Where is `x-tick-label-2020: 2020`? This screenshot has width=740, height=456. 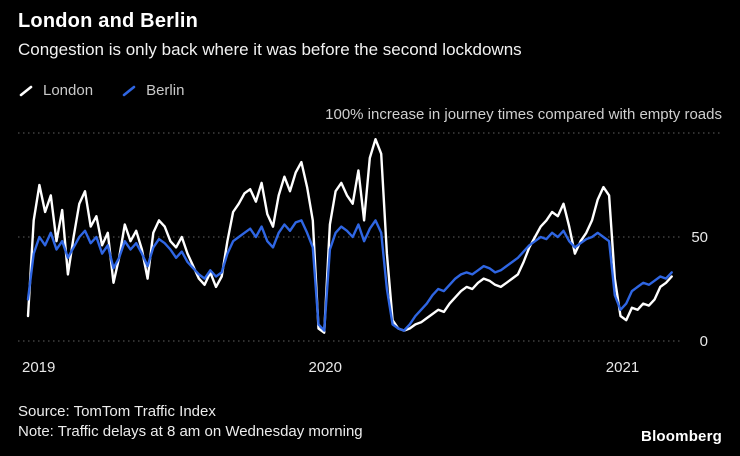 x-tick-label-2020: 2020 is located at coordinates (325, 367).